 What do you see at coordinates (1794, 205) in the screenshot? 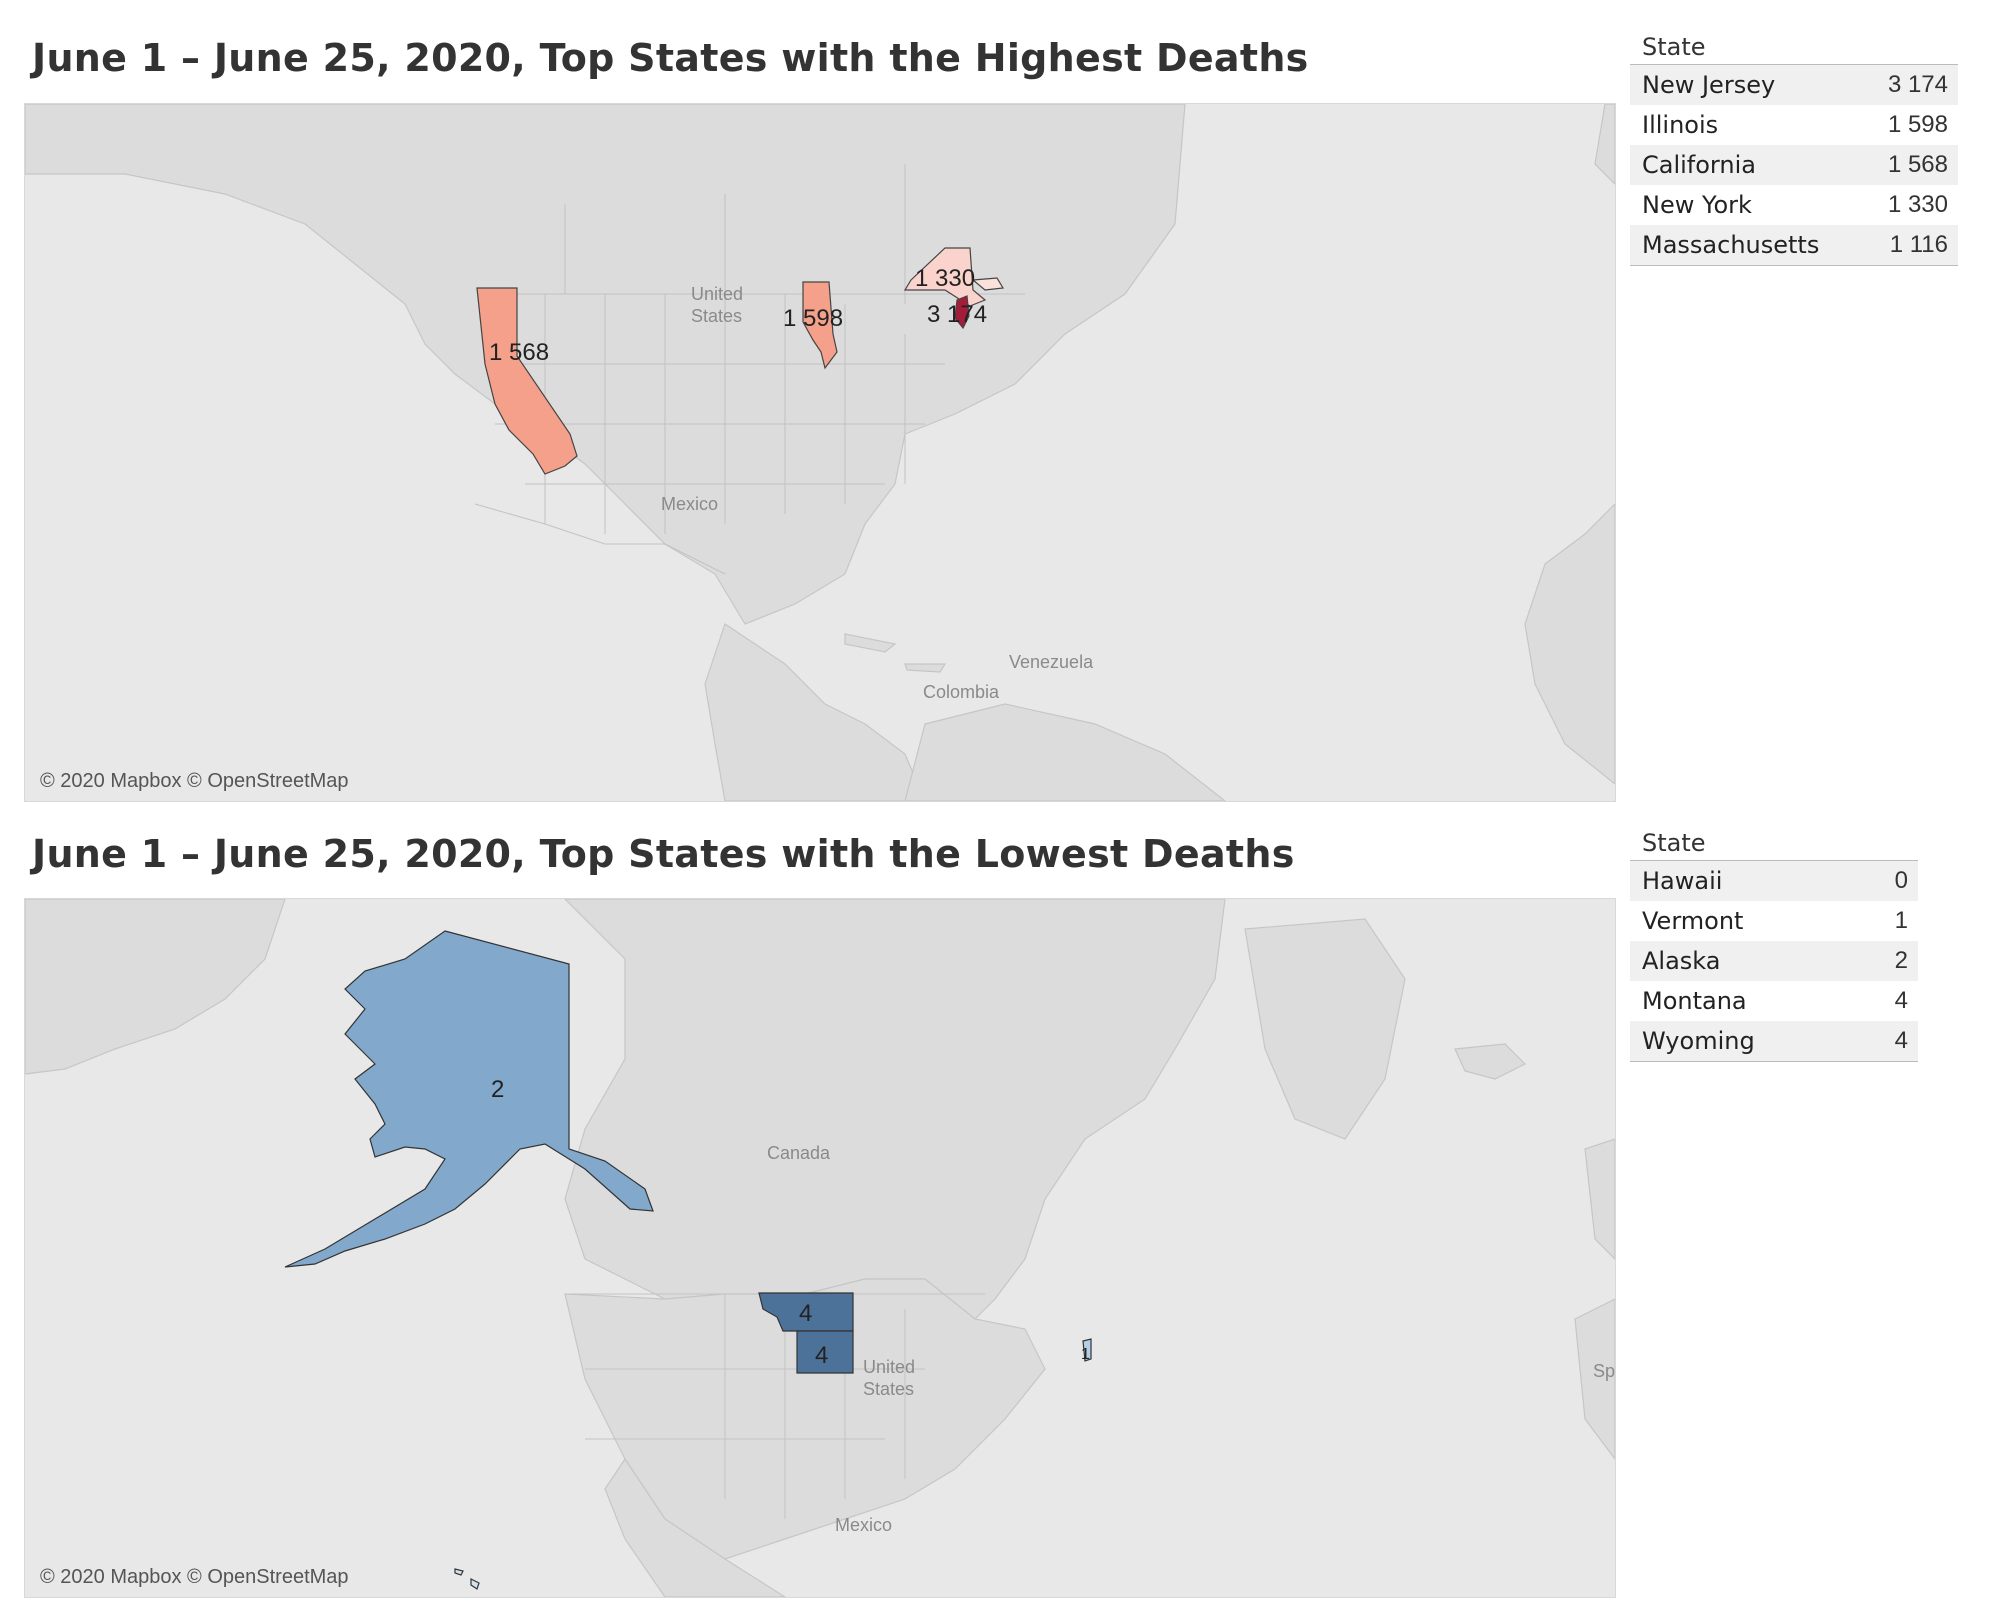
I see `legend-row-new-york: New York 1 330` at bounding box center [1794, 205].